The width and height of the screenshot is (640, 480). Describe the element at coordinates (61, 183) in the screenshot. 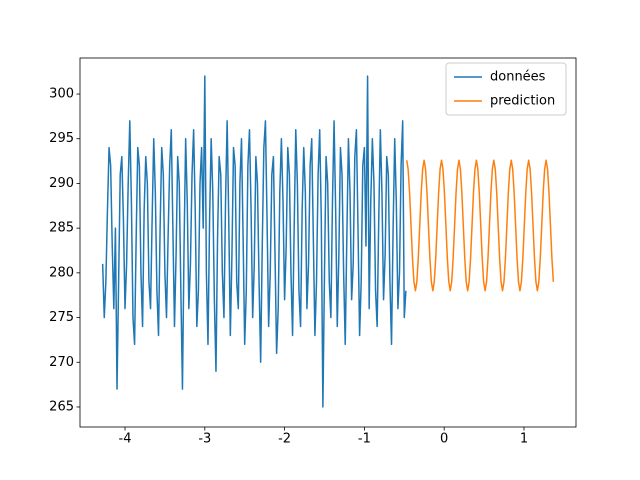

I see `y-tick-label: 290` at that location.